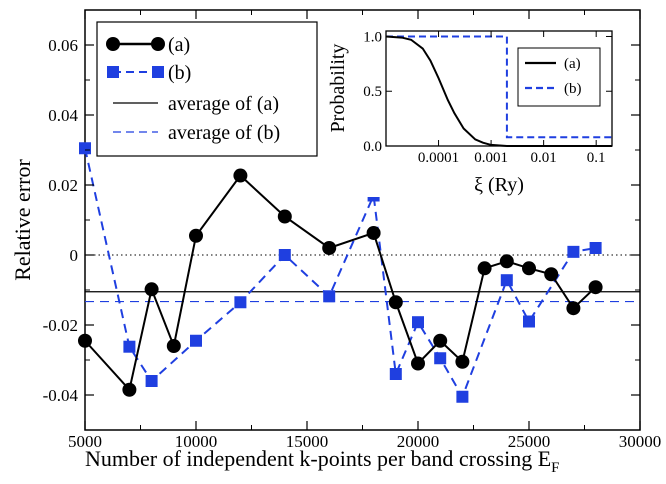 The height and width of the screenshot is (484, 666). Describe the element at coordinates (372, 147) in the screenshot. I see `inset-y-tick-label: 0.0` at that location.